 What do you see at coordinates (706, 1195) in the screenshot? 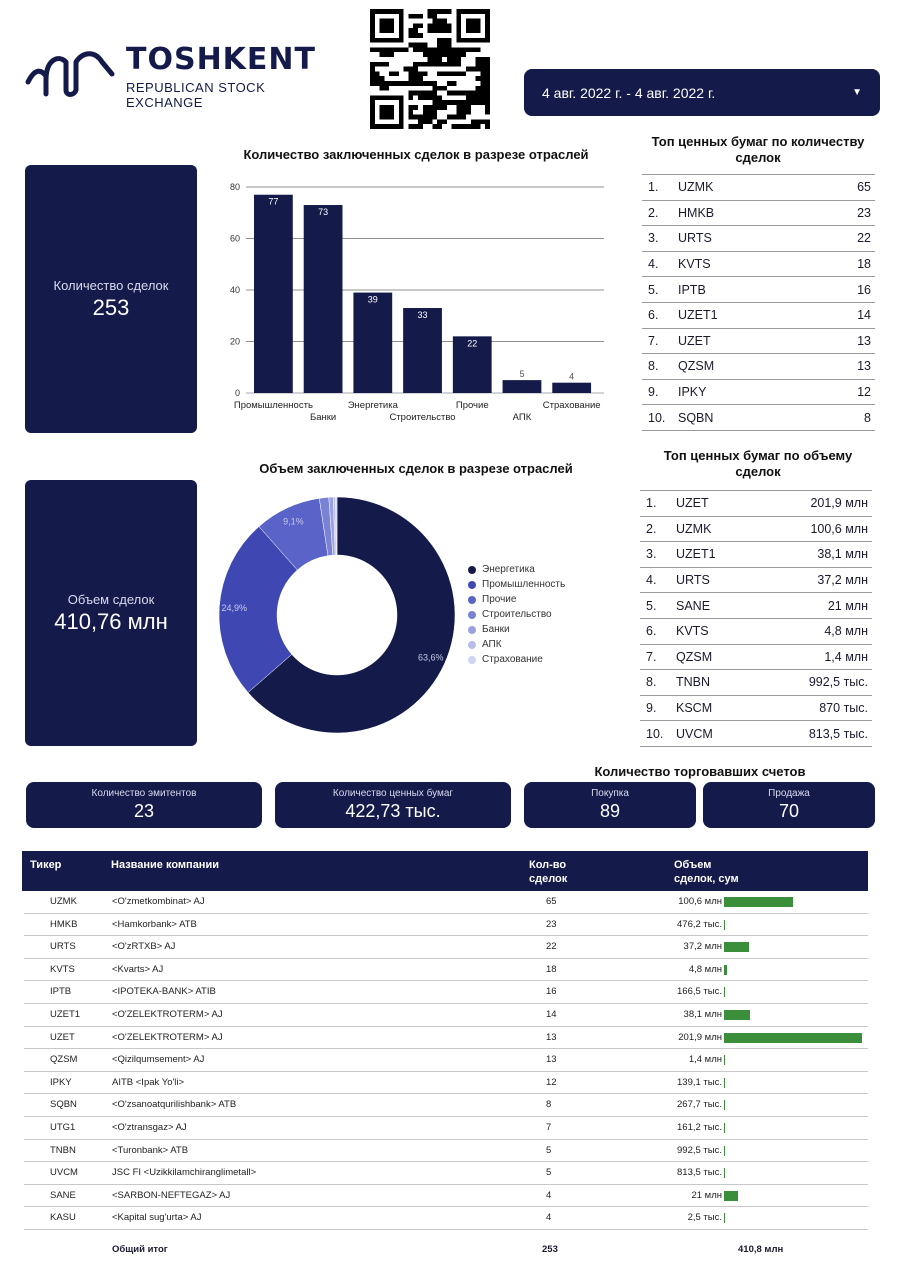
I see `cell-volume: 21 млн` at bounding box center [706, 1195].